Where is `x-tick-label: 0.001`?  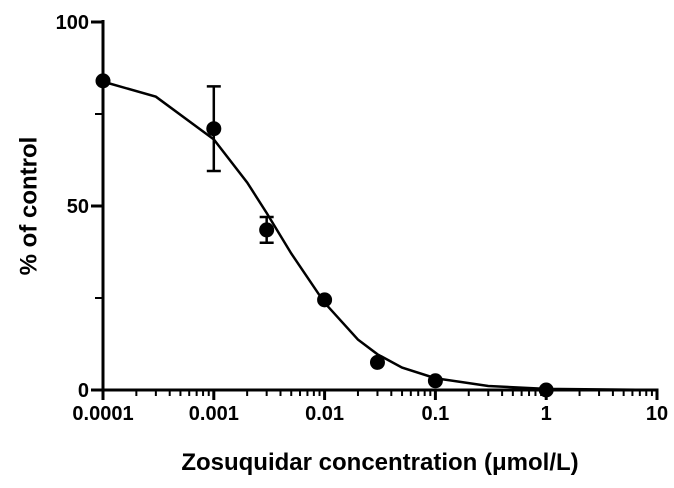
x-tick-label: 0.001 is located at coordinates (214, 414).